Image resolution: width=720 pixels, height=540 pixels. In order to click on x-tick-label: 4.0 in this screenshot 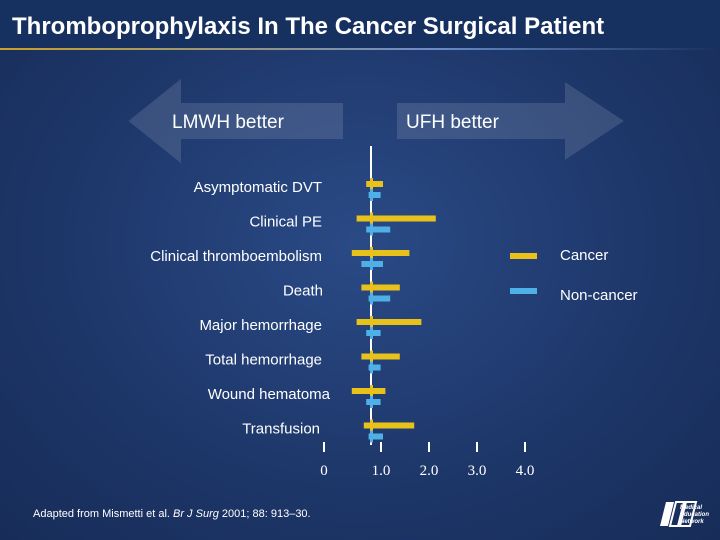, I will do `click(525, 471)`.